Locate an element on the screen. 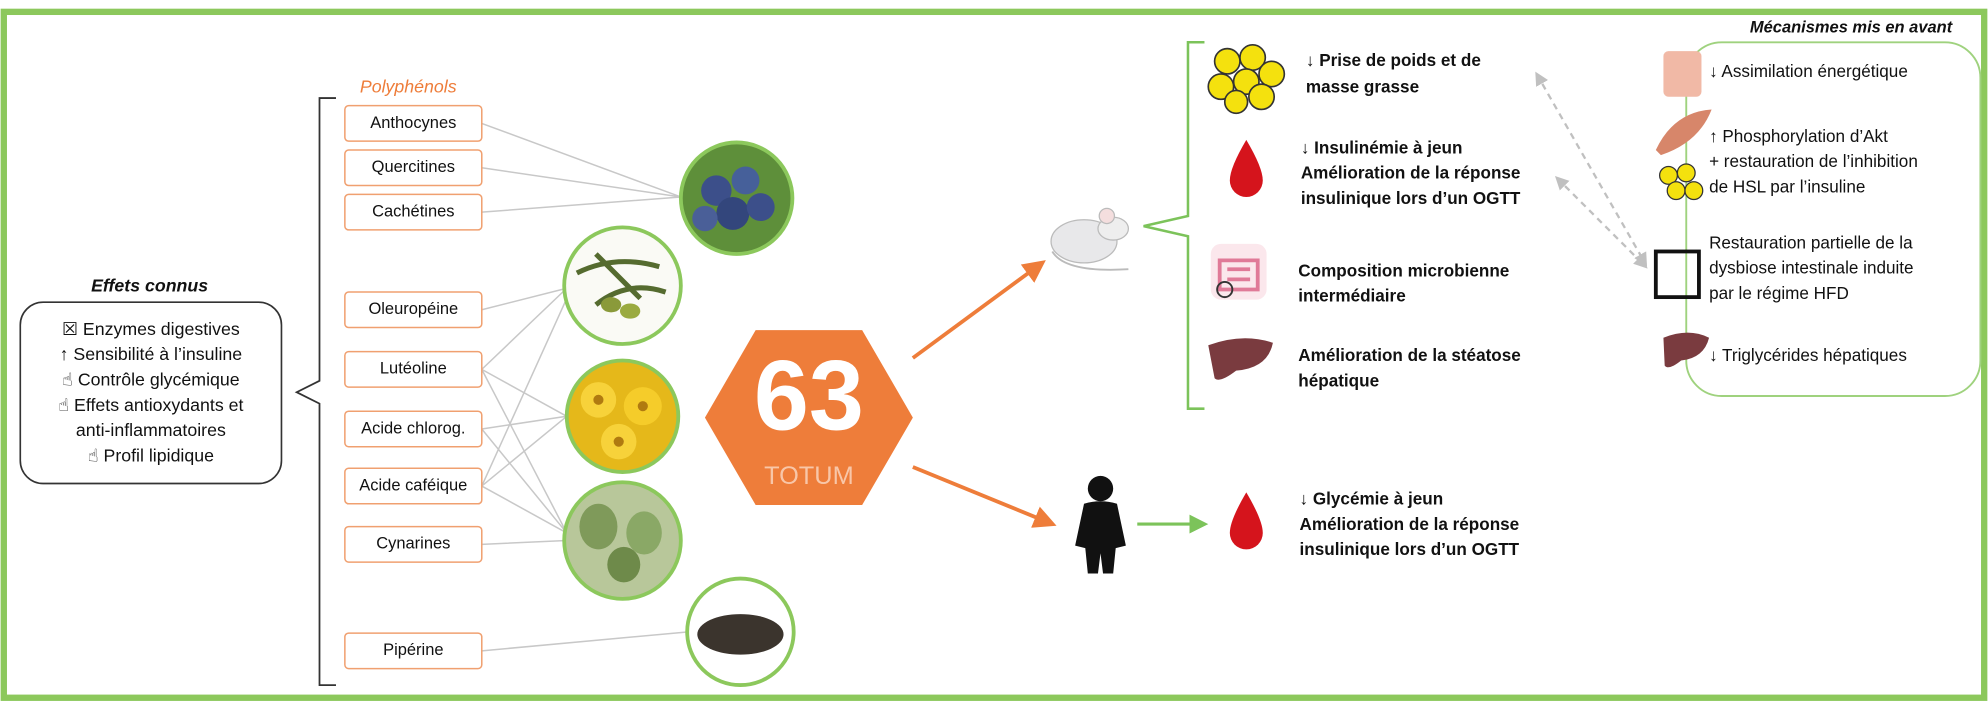 Image resolution: width=1988 pixels, height=702 pixels. mouse-icon is located at coordinates (1090, 239).